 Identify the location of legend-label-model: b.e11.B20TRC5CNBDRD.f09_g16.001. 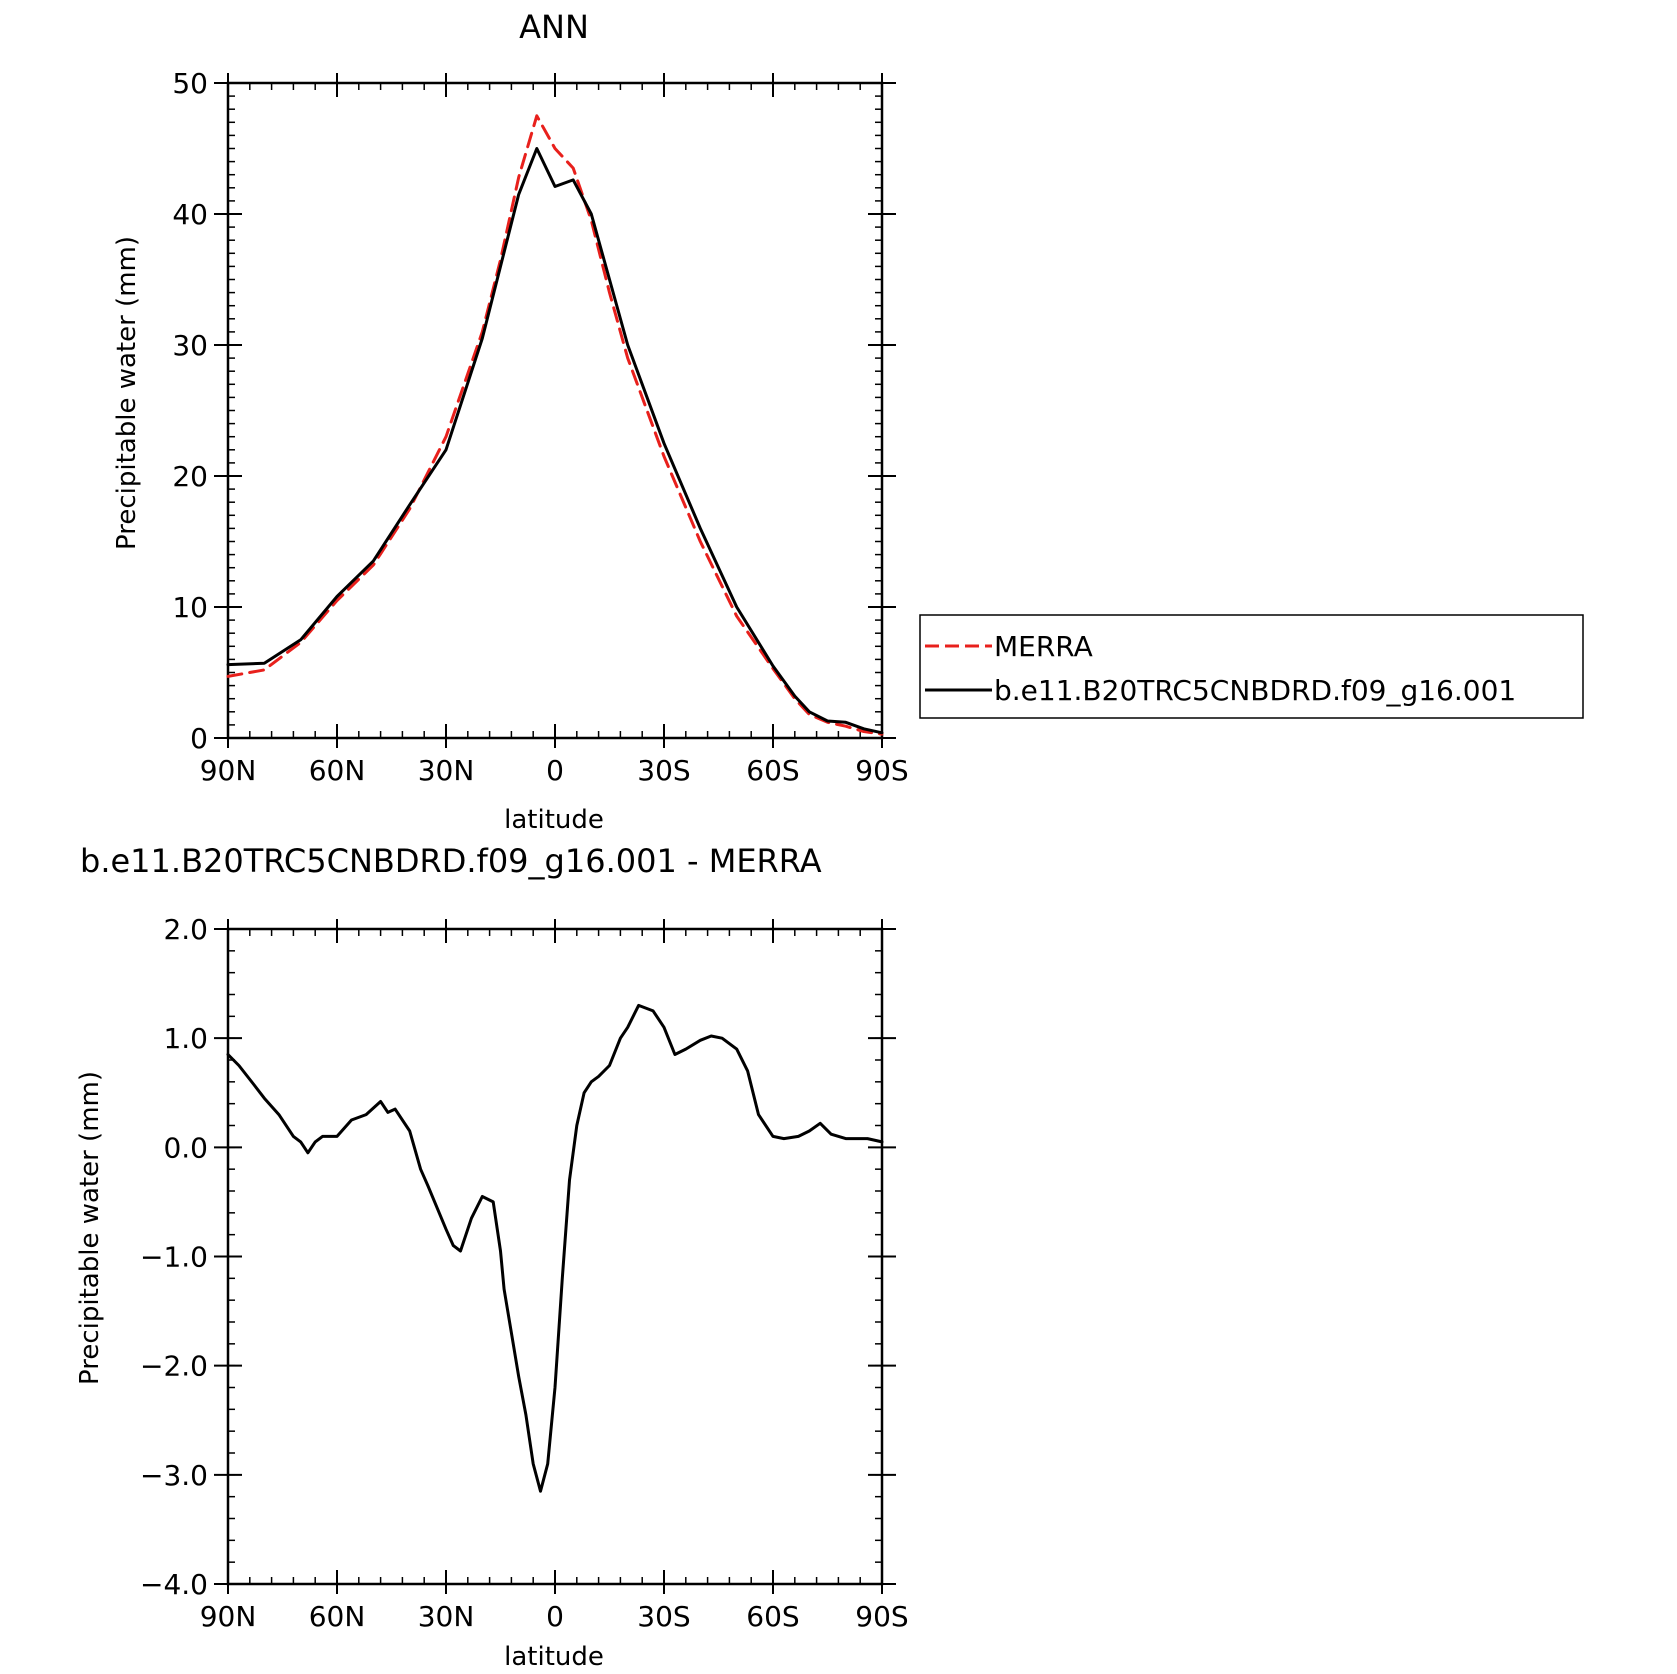
(1255, 690).